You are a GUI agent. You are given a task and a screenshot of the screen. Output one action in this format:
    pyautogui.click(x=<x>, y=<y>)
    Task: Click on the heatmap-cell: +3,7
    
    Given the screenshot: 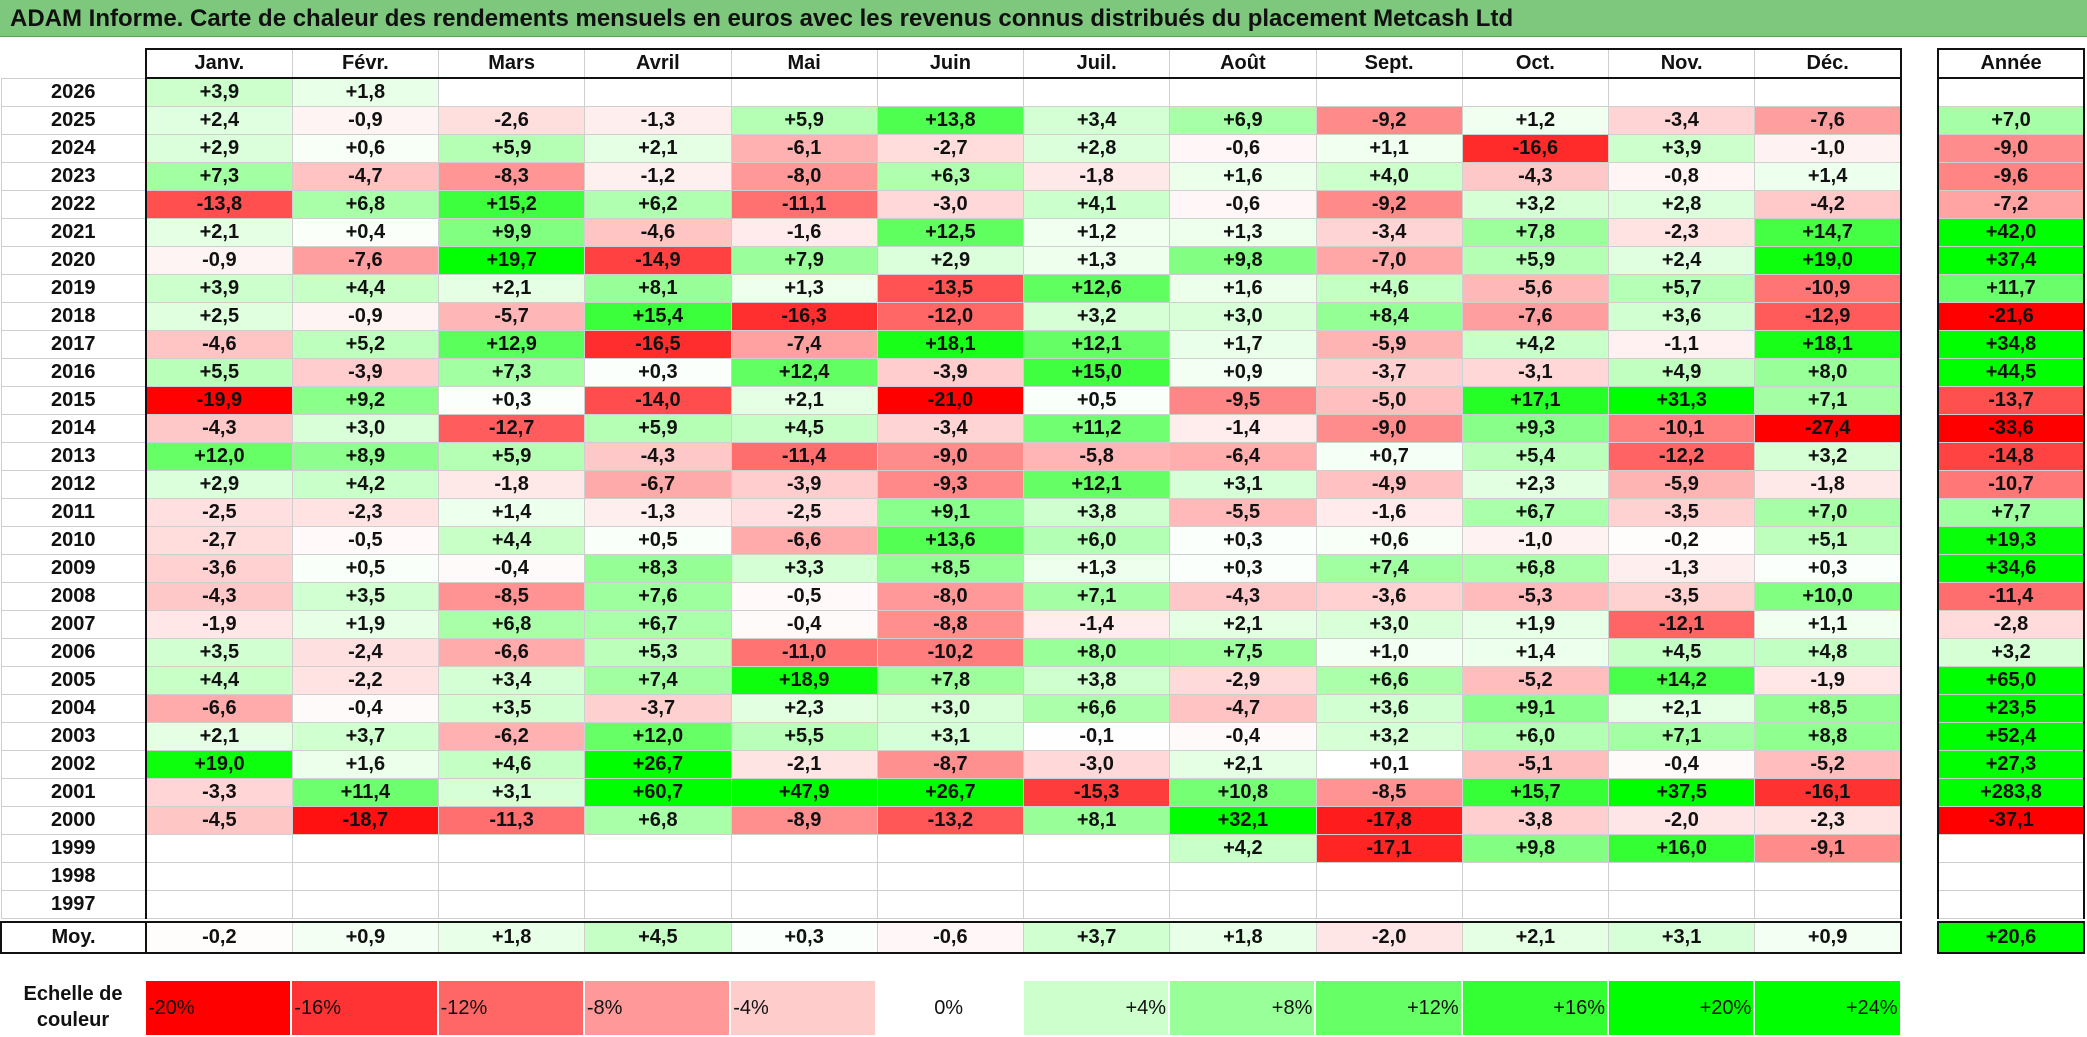 What is the action you would take?
    pyautogui.click(x=1096, y=937)
    